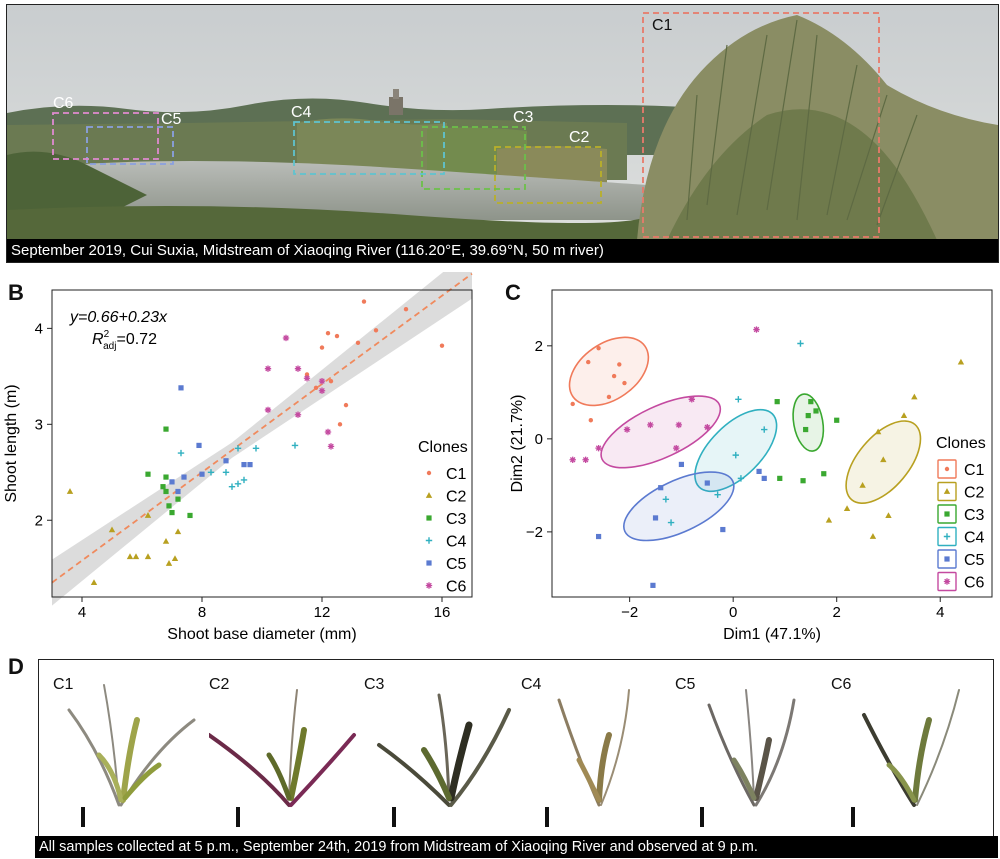  Describe the element at coordinates (517, 444) in the screenshot. I see `y-axis-label: Dim2 (21.7%)` at that location.